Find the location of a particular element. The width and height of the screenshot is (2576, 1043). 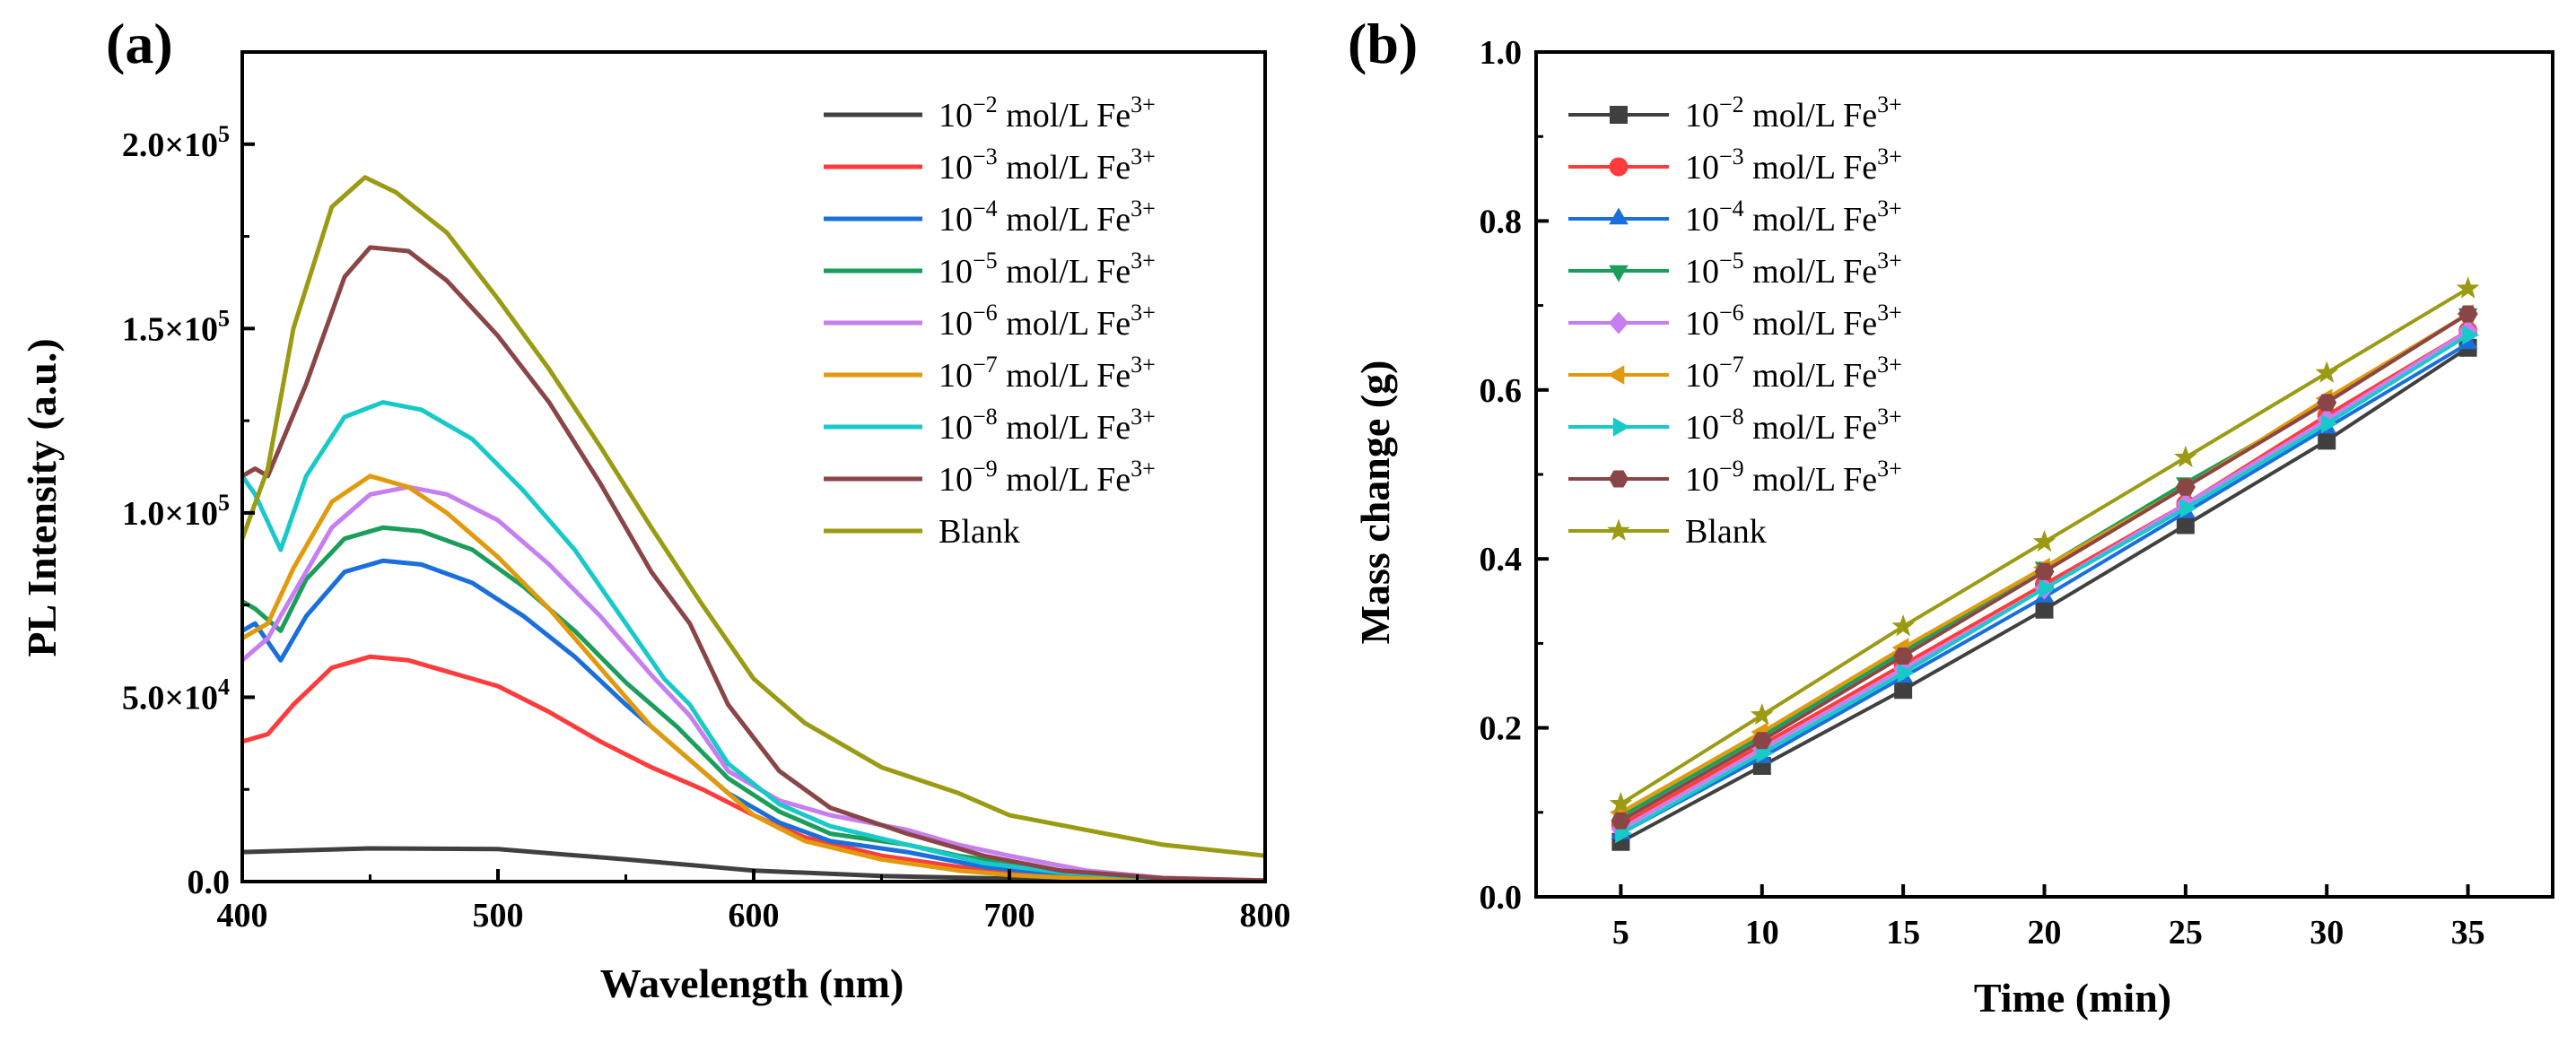

panel-a-xlabel: Wavelength (nm) is located at coordinates (752, 983).